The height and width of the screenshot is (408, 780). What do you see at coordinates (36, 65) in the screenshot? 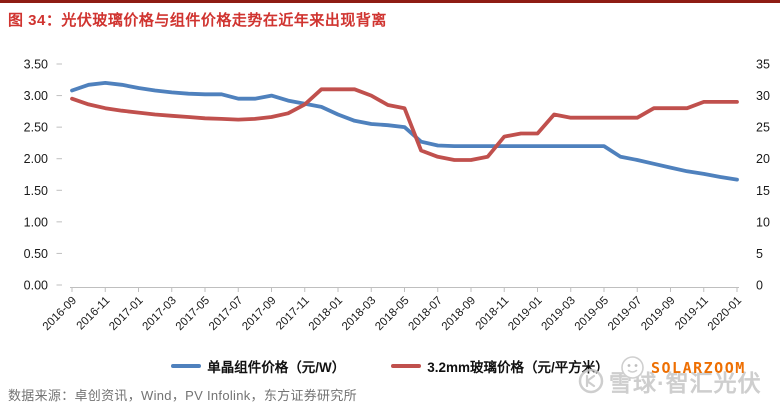
I see `left-axis-tick-label: 3.50` at bounding box center [36, 65].